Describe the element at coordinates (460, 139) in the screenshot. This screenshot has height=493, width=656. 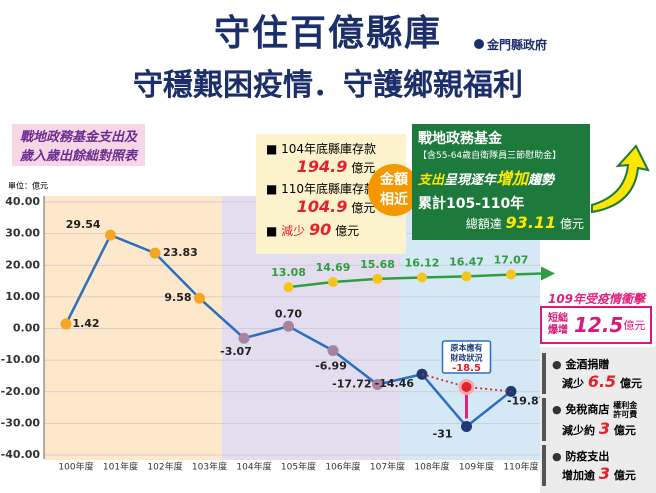
I see `fund-title: 戰地政務基金` at that location.